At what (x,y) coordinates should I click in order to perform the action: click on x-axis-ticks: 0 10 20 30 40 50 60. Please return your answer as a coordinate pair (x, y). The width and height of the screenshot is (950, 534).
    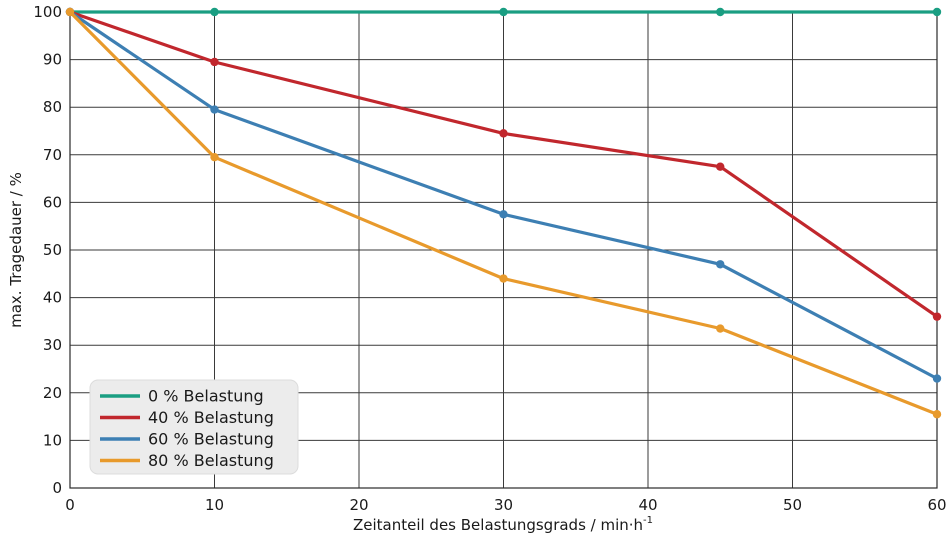
    Looking at the image, I should click on (505, 505).